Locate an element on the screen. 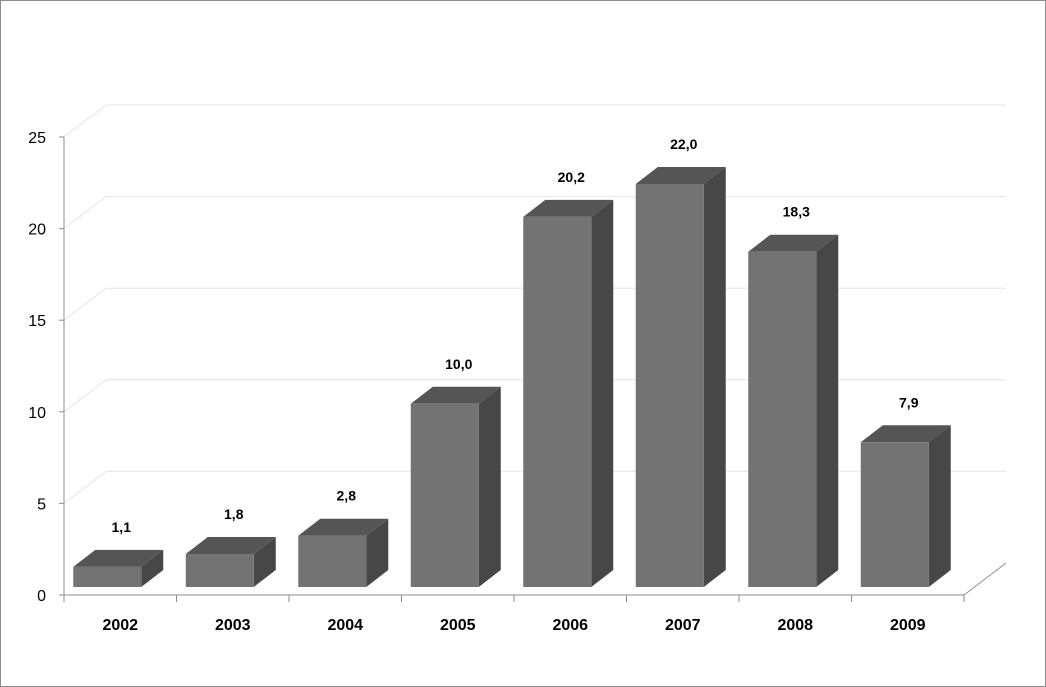 Image resolution: width=1046 pixels, height=687 pixels. bar-2007 is located at coordinates (680, 376).